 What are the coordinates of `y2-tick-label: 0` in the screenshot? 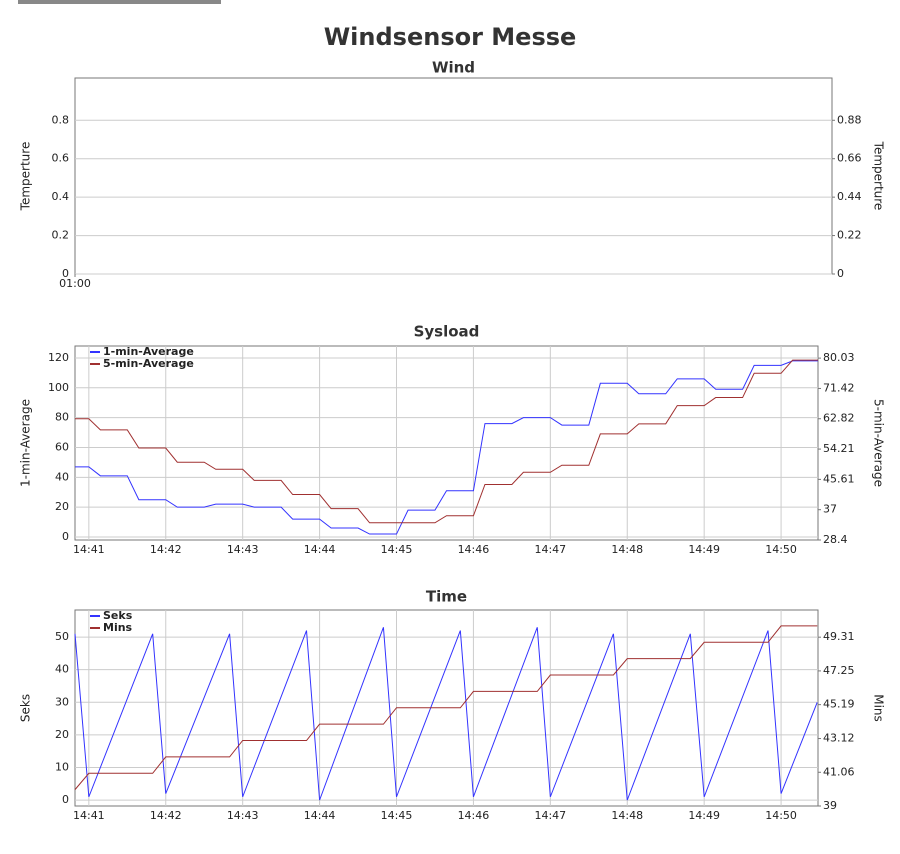 It's located at (840, 273).